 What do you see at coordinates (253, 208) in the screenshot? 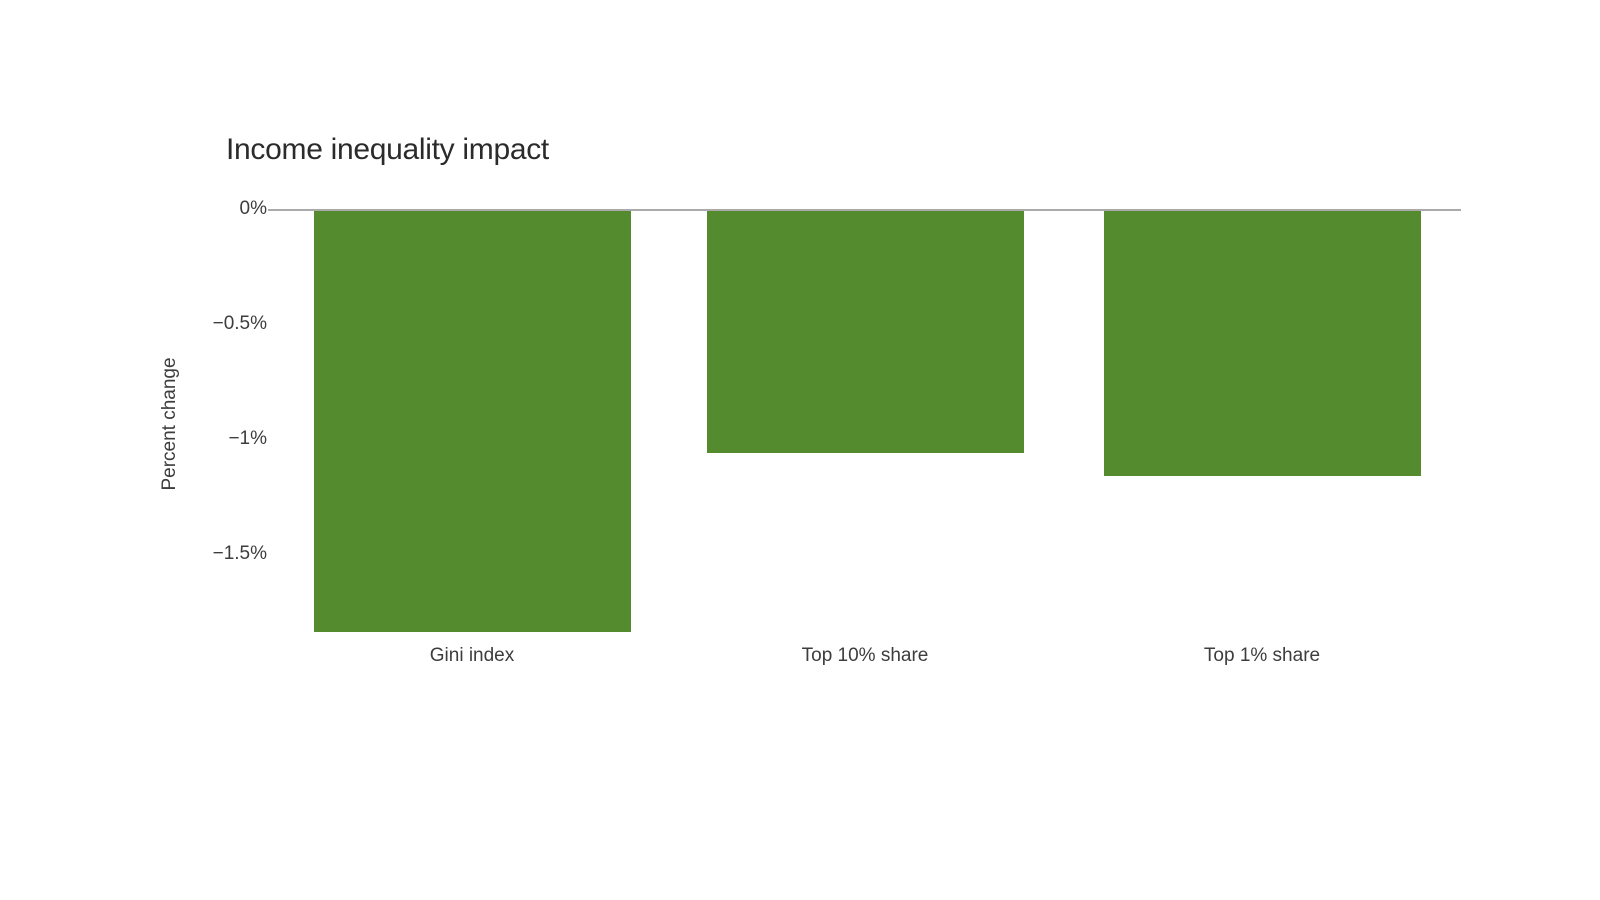
I see `y-tick-label: 0%` at bounding box center [253, 208].